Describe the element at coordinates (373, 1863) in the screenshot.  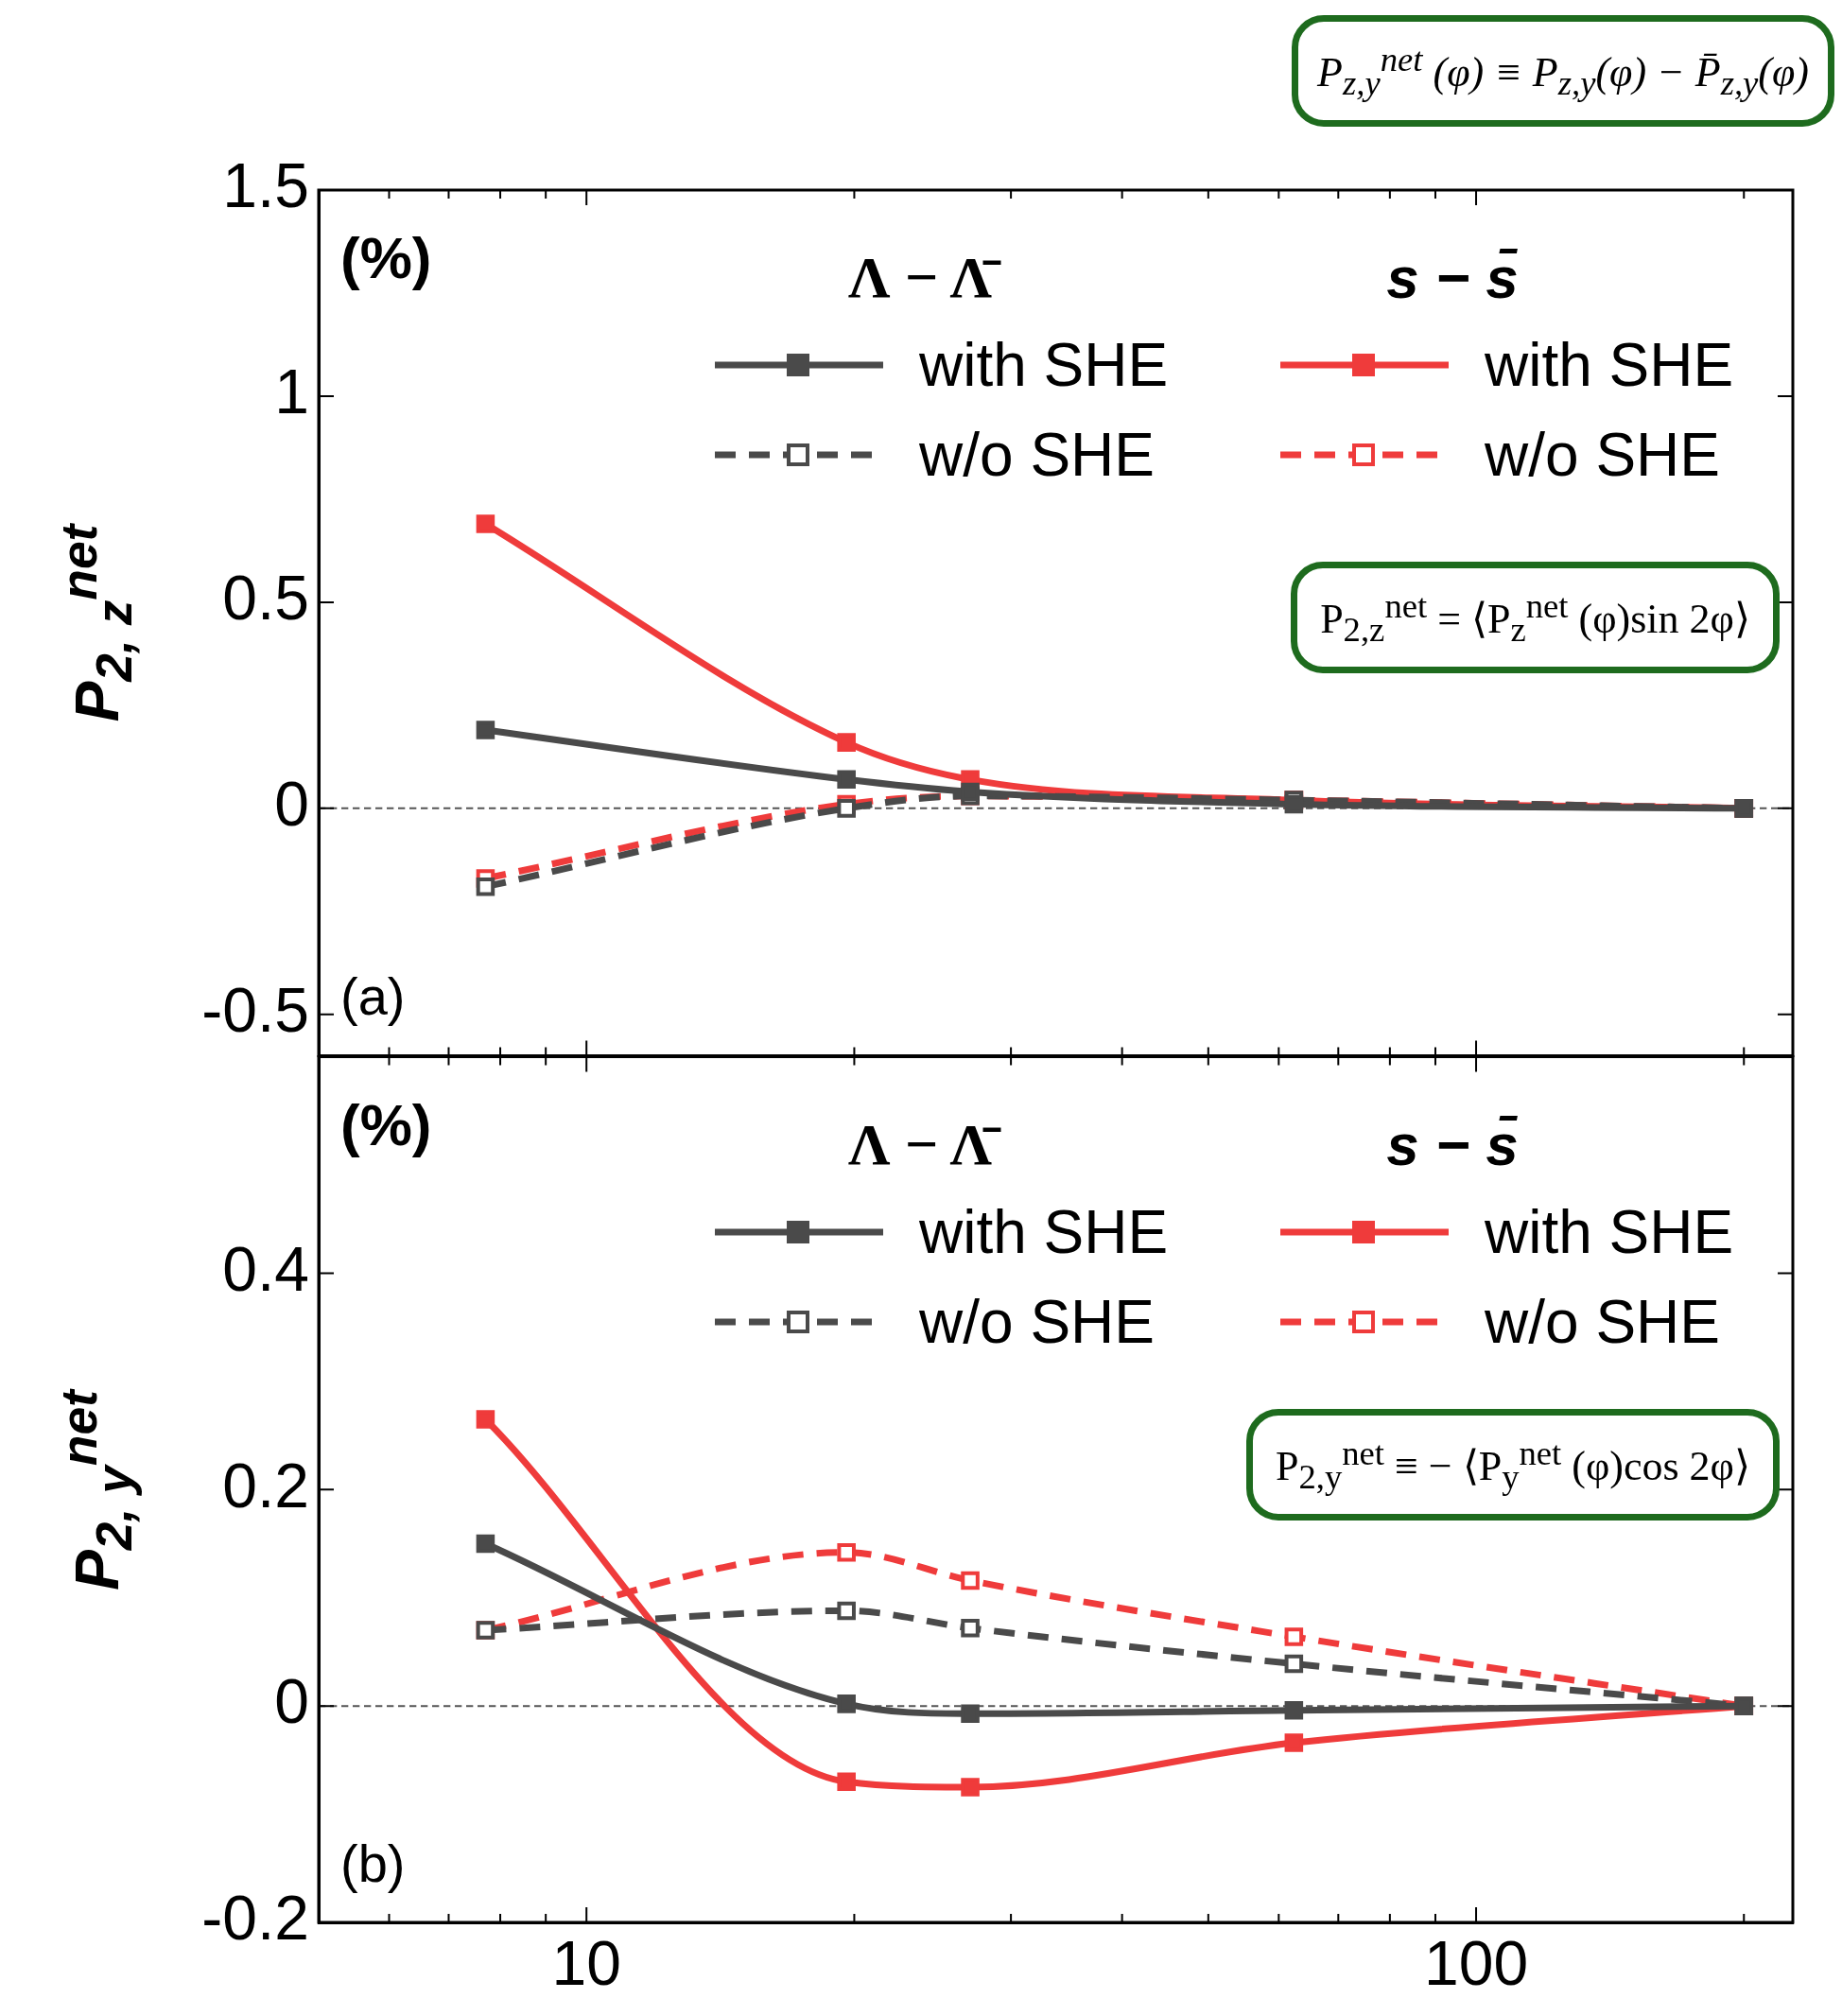
I see `annotation: (b)` at that location.